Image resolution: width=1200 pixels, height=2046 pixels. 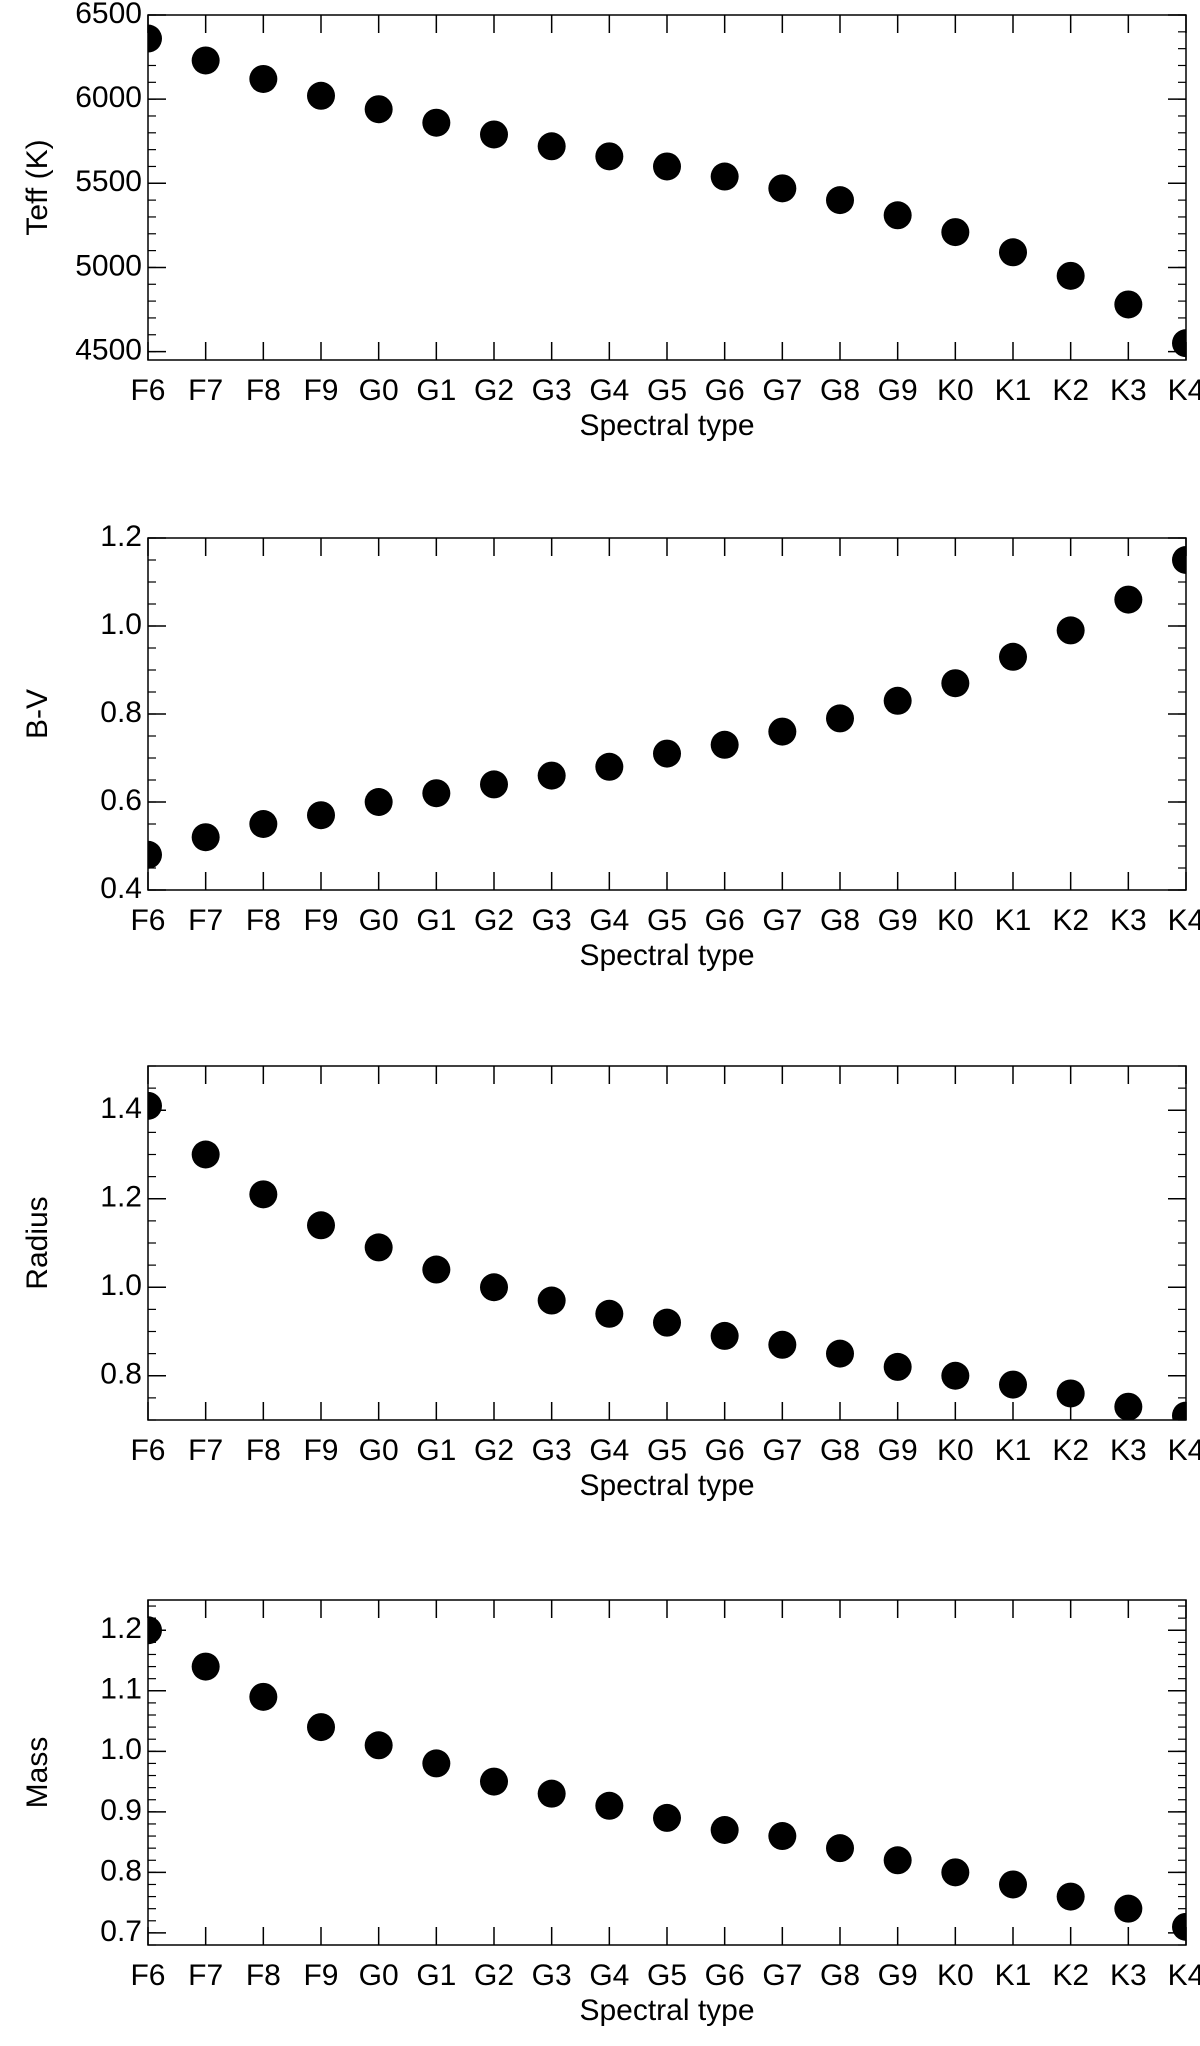 What do you see at coordinates (121, 1931) in the screenshot?
I see `y-tick-label: 0.7` at bounding box center [121, 1931].